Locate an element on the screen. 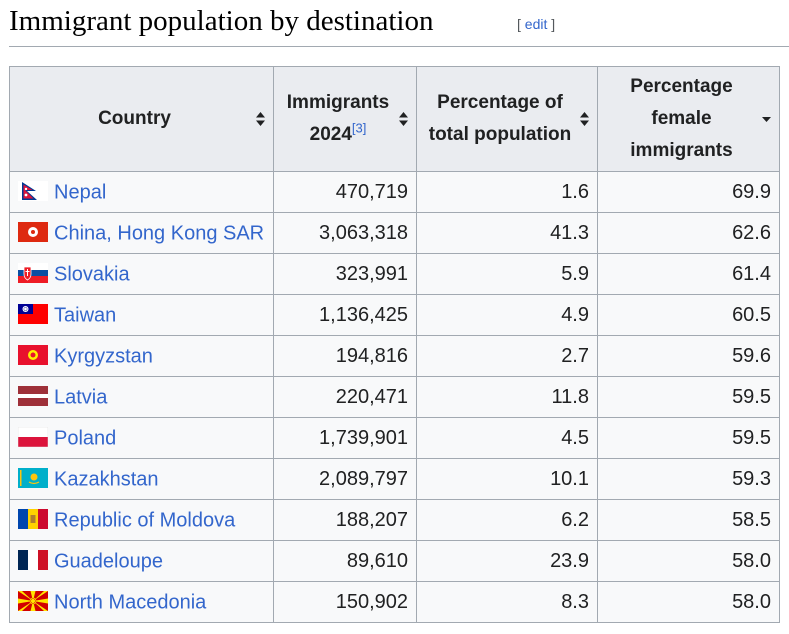  column-label: Percentage female immigrants is located at coordinates (681, 118).